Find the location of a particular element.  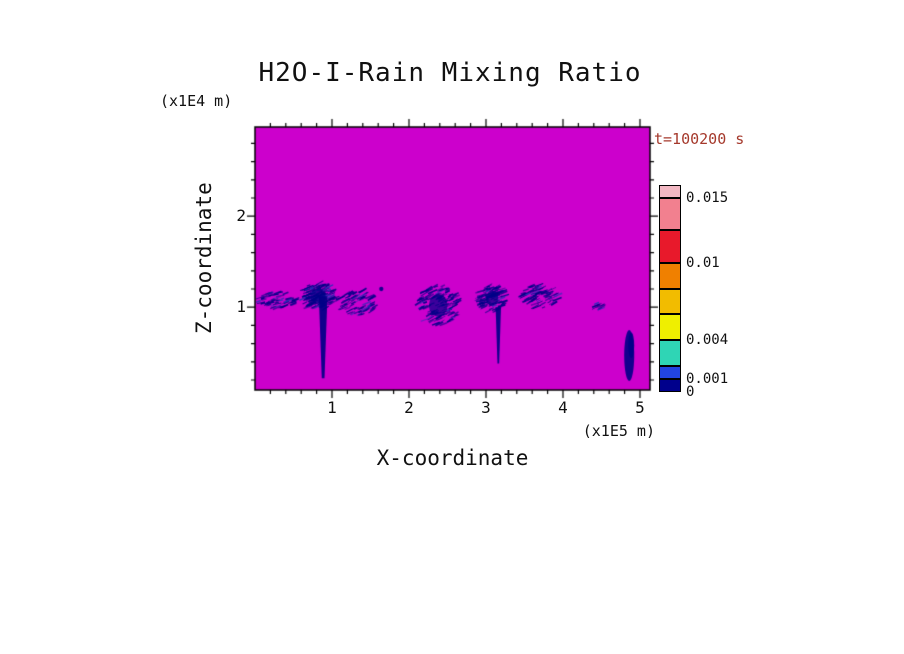

colorbar-tick-label: 0.015 is located at coordinates (707, 197).